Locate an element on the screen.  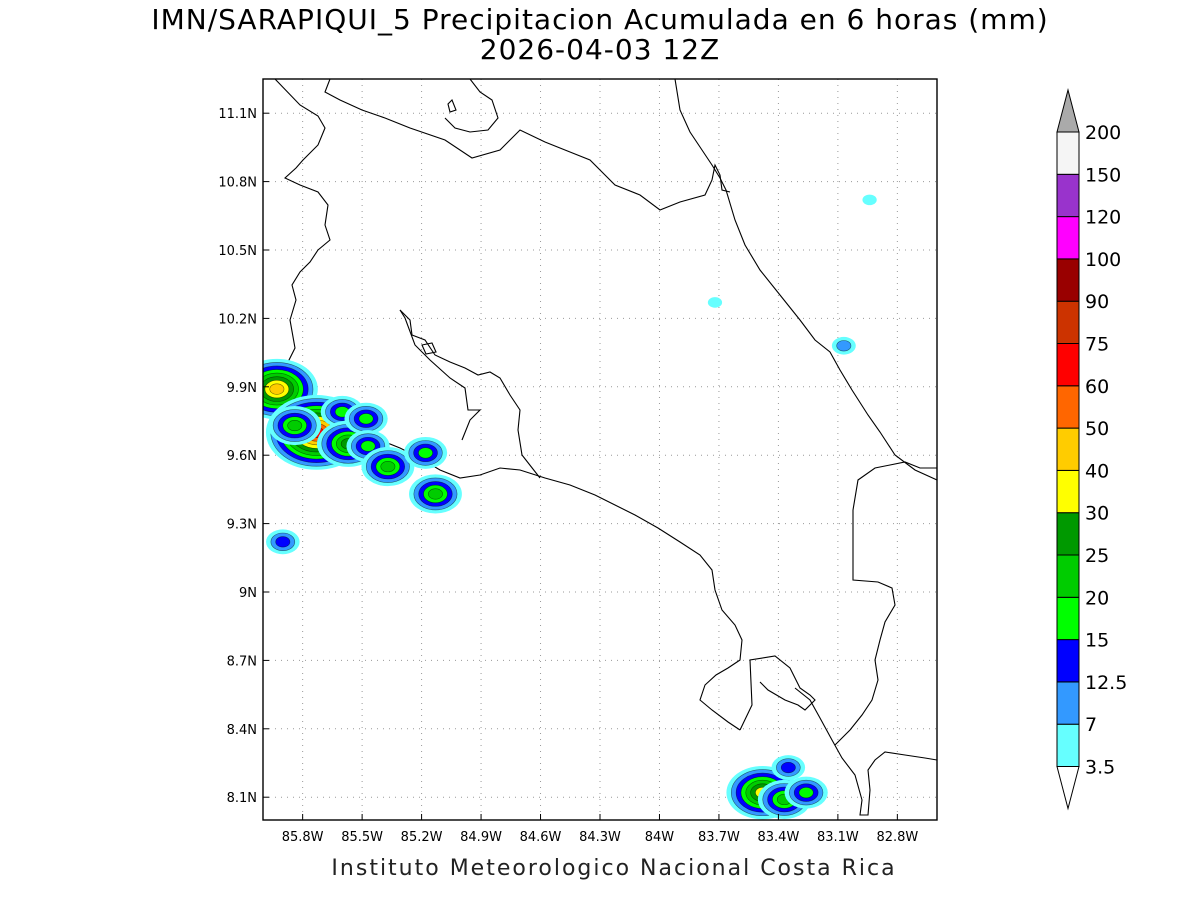
y-tick-label: 9.3N is located at coordinates (242, 525).